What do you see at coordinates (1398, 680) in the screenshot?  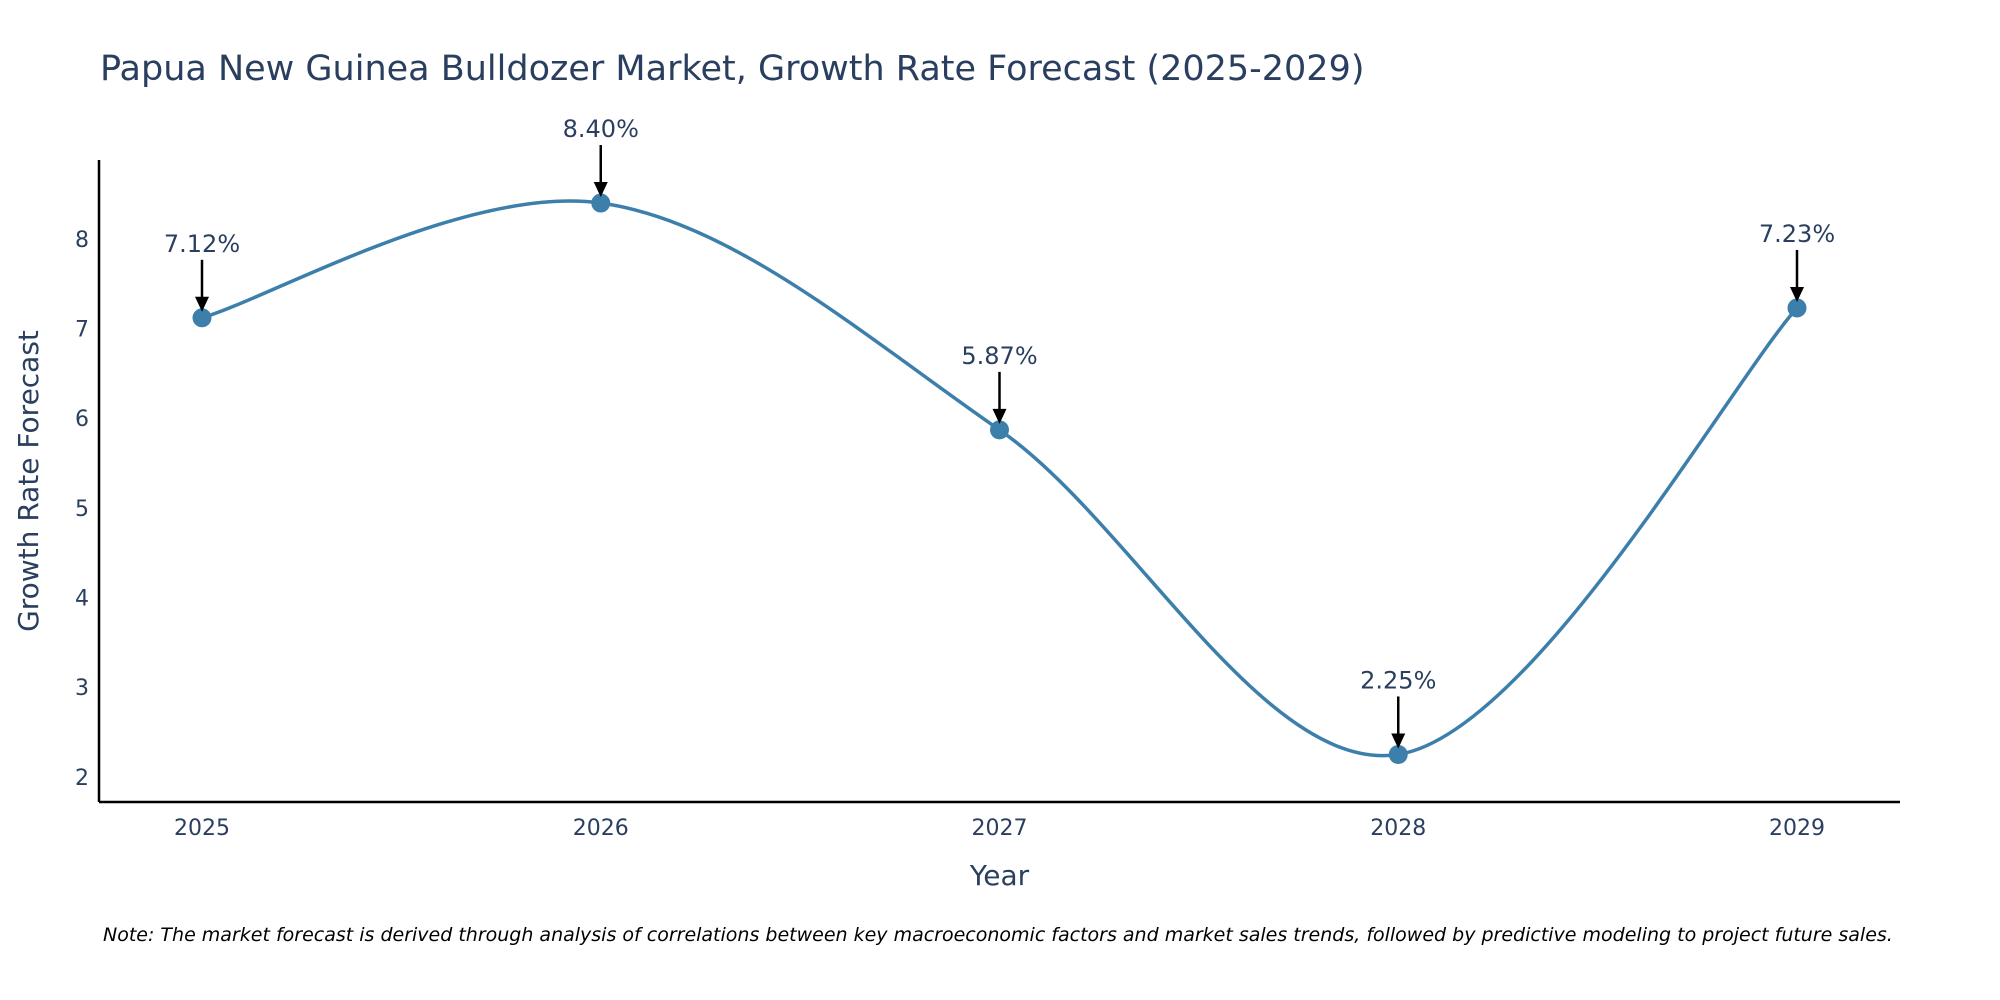 I see `data-label: 2.25%` at bounding box center [1398, 680].